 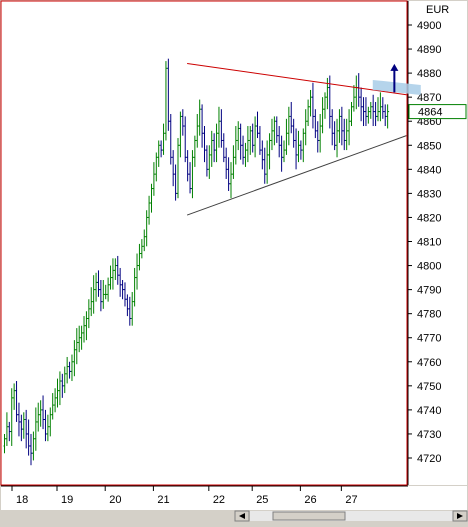 What do you see at coordinates (429, 50) in the screenshot?
I see `y-tick-label: 4890` at bounding box center [429, 50].